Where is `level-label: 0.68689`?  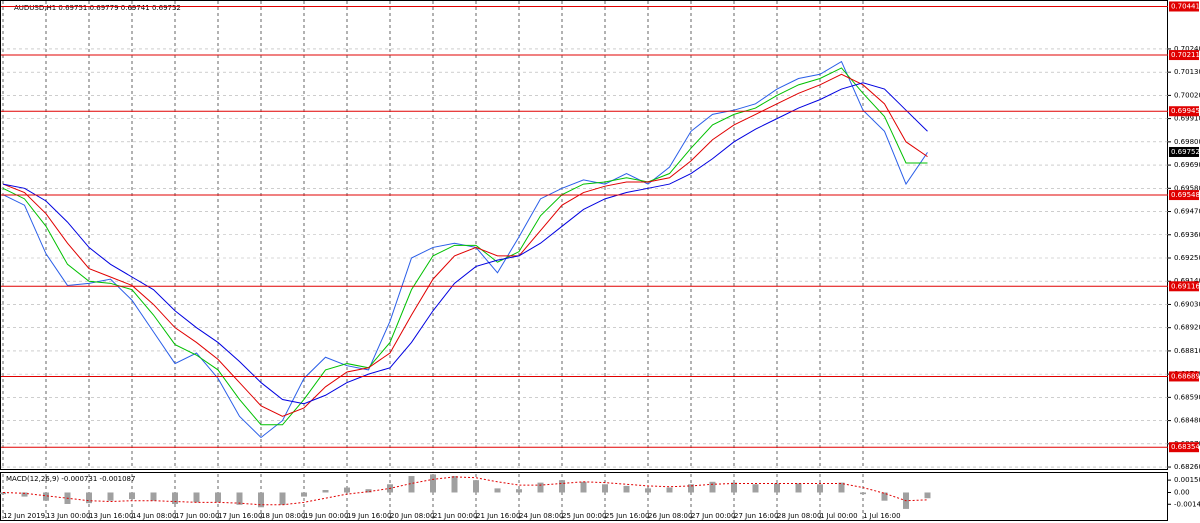 level-label: 0.68689 is located at coordinates (1185, 376).